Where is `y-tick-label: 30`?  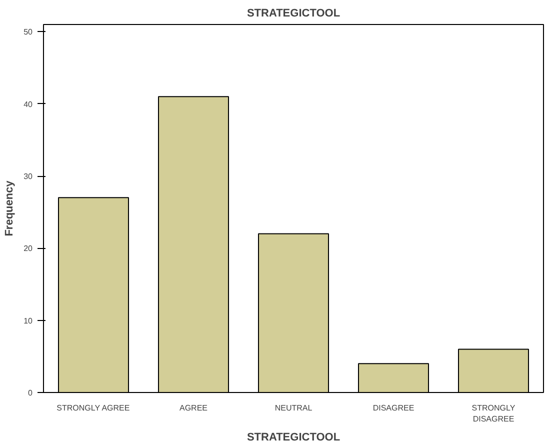
y-tick-label: 30 is located at coordinates (29, 177).